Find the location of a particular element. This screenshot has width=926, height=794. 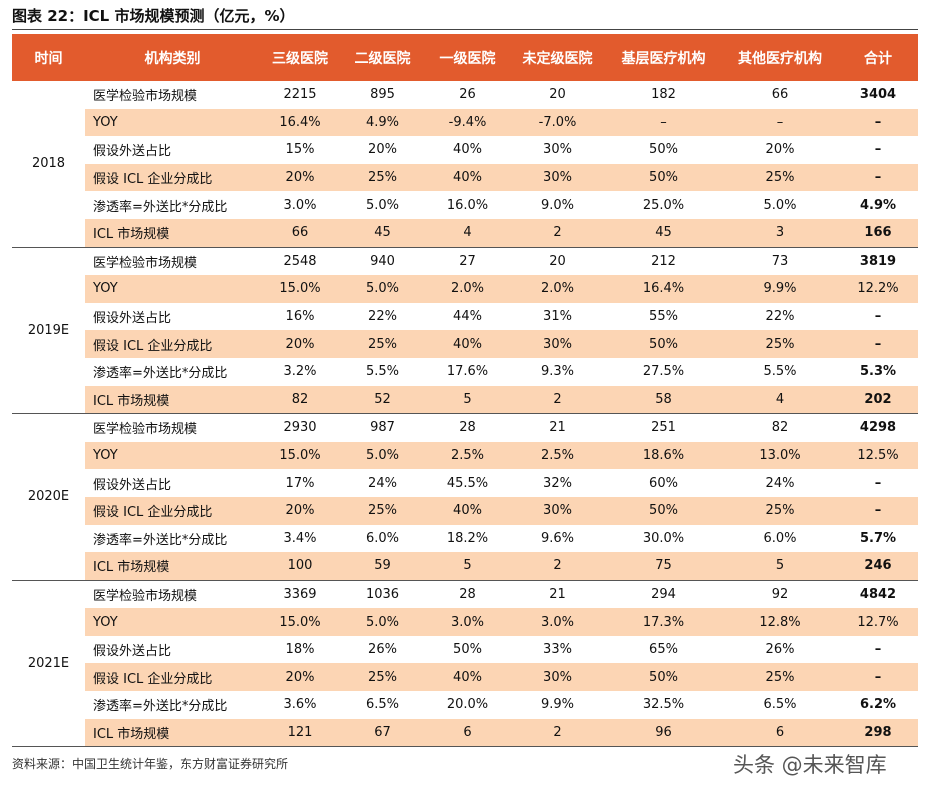

year-cell: 2020E is located at coordinates (48, 497).